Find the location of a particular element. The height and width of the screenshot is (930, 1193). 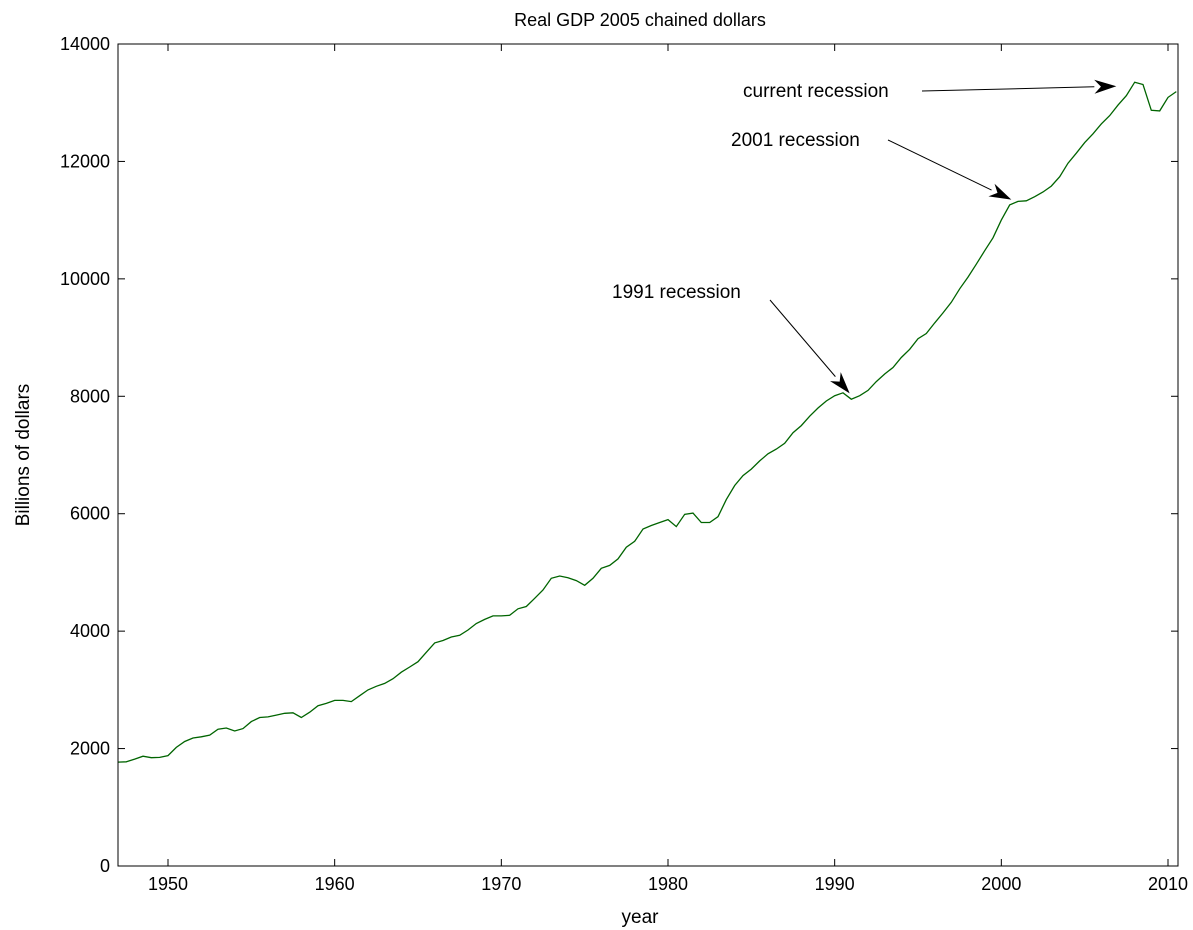

x-tick-label: 1960 is located at coordinates (335, 884).